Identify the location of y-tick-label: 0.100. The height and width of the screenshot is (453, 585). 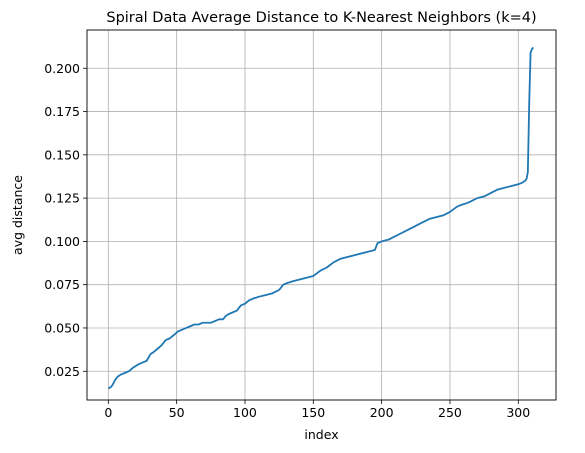
(62, 241).